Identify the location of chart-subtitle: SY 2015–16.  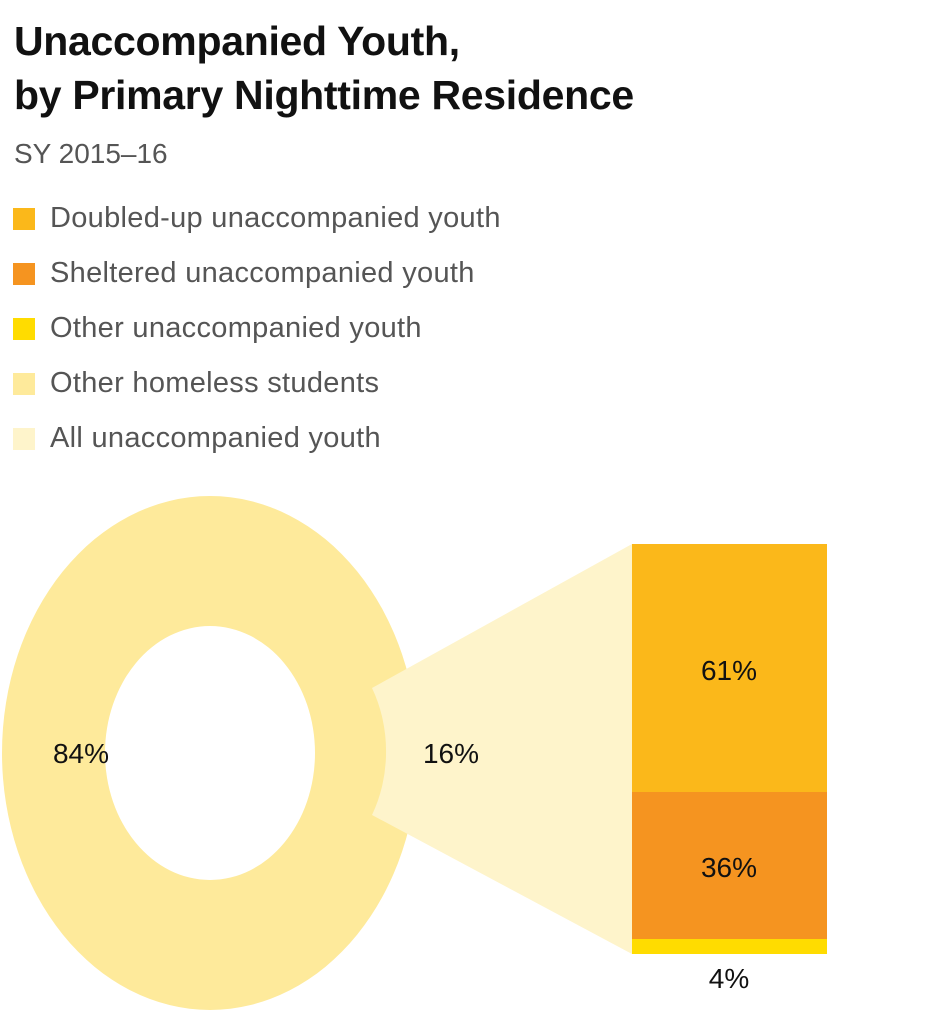
(91, 153).